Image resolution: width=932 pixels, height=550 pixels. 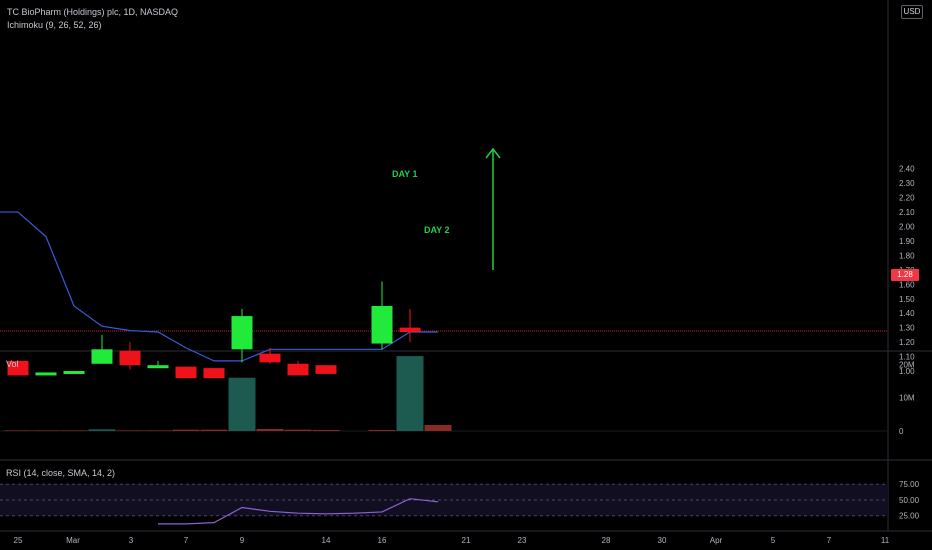 I want to click on ichimoku-layer, so click(x=219, y=286).